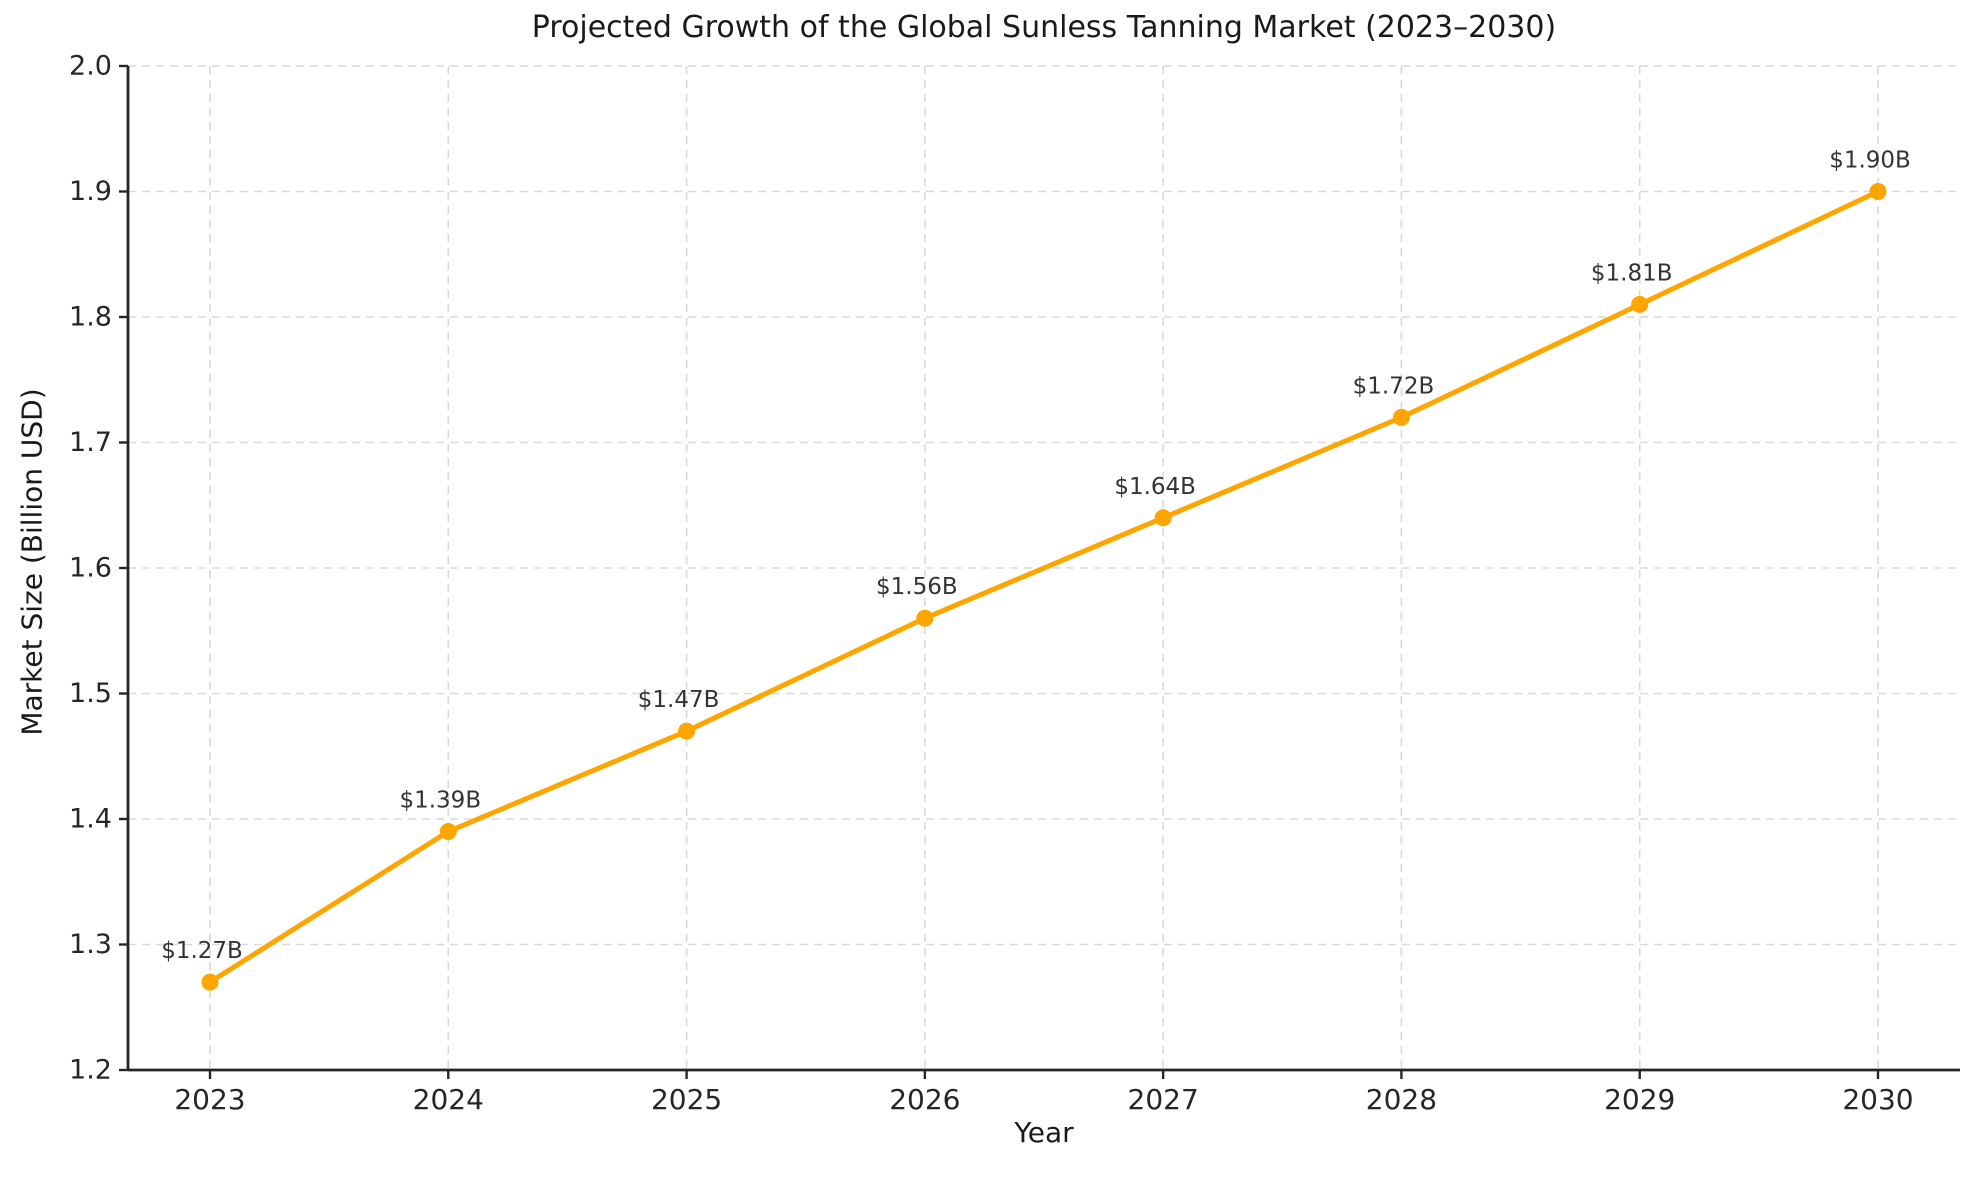 The width and height of the screenshot is (1980, 1180). What do you see at coordinates (1870, 161) in the screenshot?
I see `data-point-label: $1.90B` at bounding box center [1870, 161].